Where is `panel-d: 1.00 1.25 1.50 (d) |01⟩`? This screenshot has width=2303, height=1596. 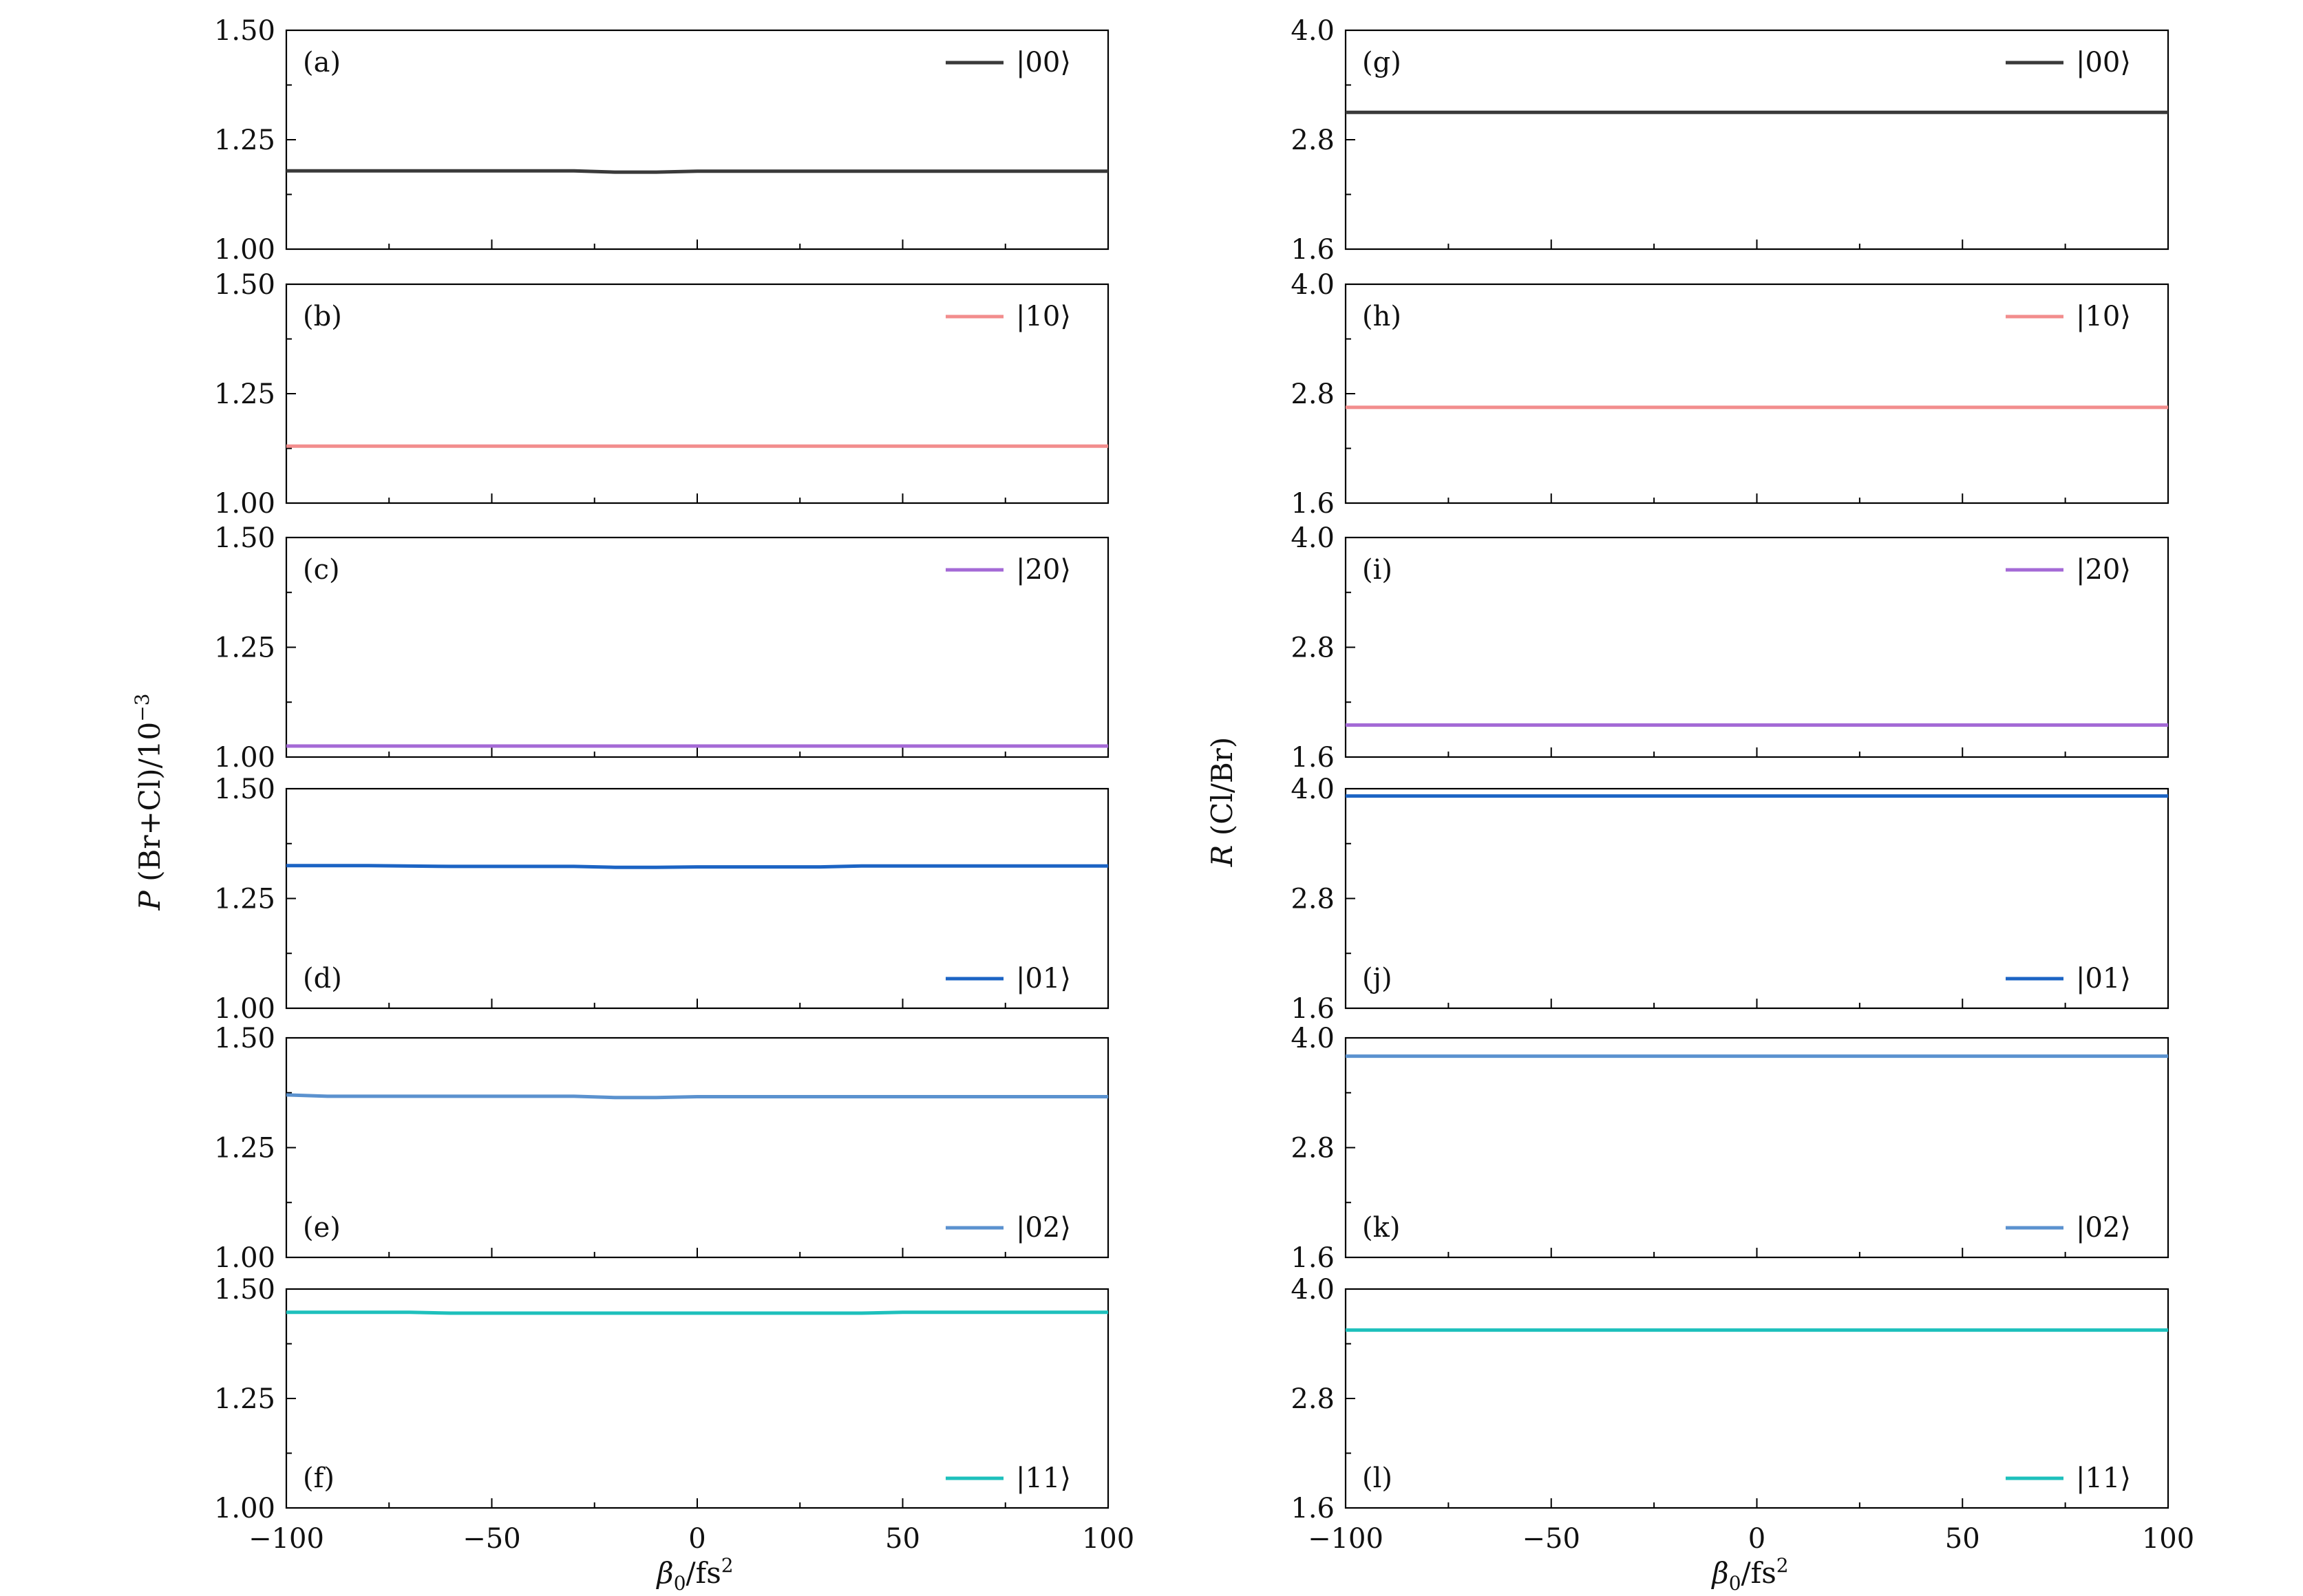 panel-d: 1.00 1.25 1.50 (d) |01⟩ is located at coordinates (662, 899).